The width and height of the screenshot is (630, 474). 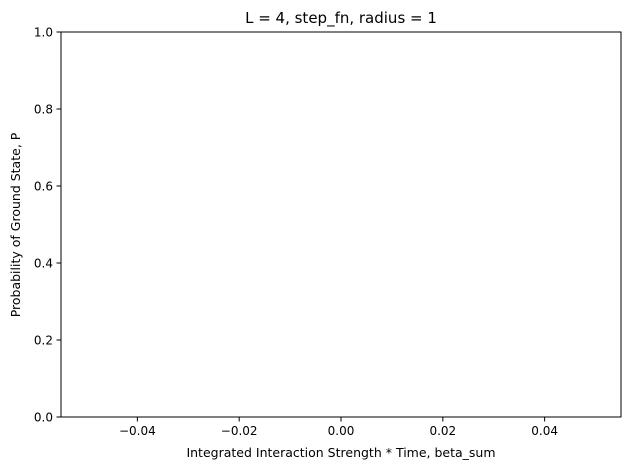 I want to click on y-tick-label: 0.0, so click(x=43, y=417).